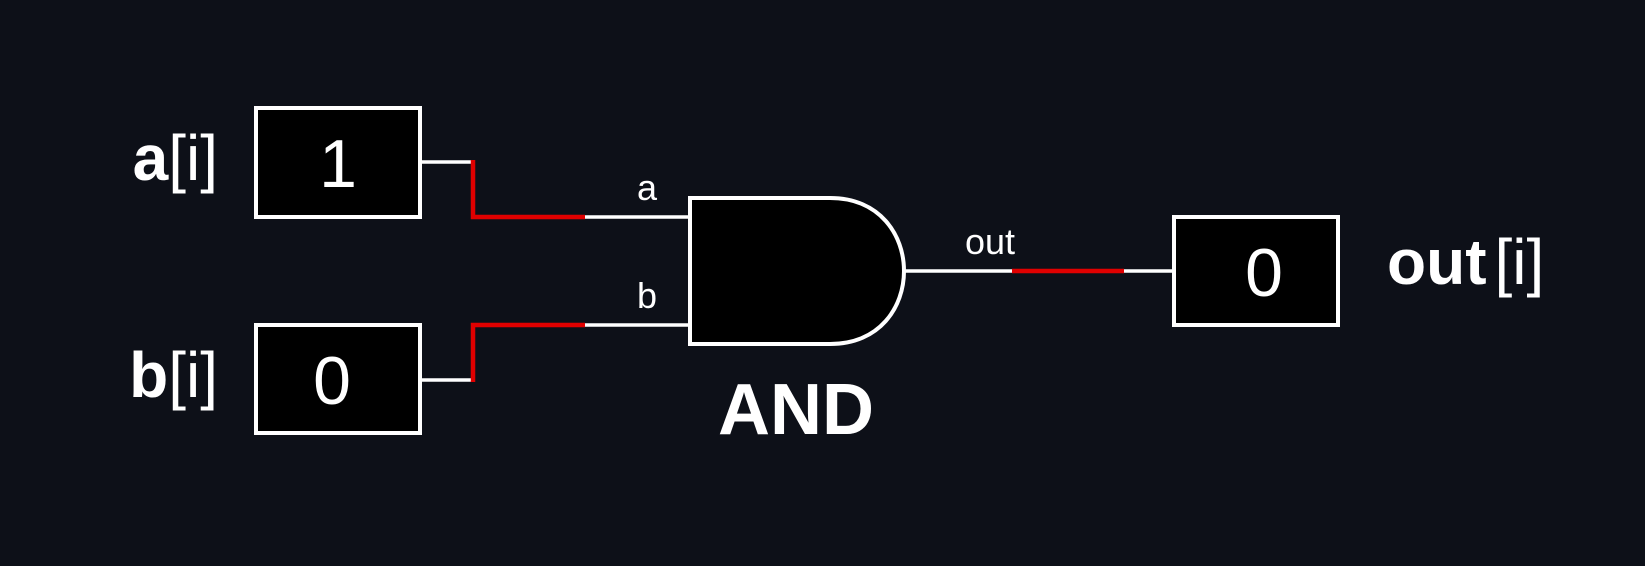 The image size is (1645, 566). I want to click on input-b-label: b[i], so click(173, 375).